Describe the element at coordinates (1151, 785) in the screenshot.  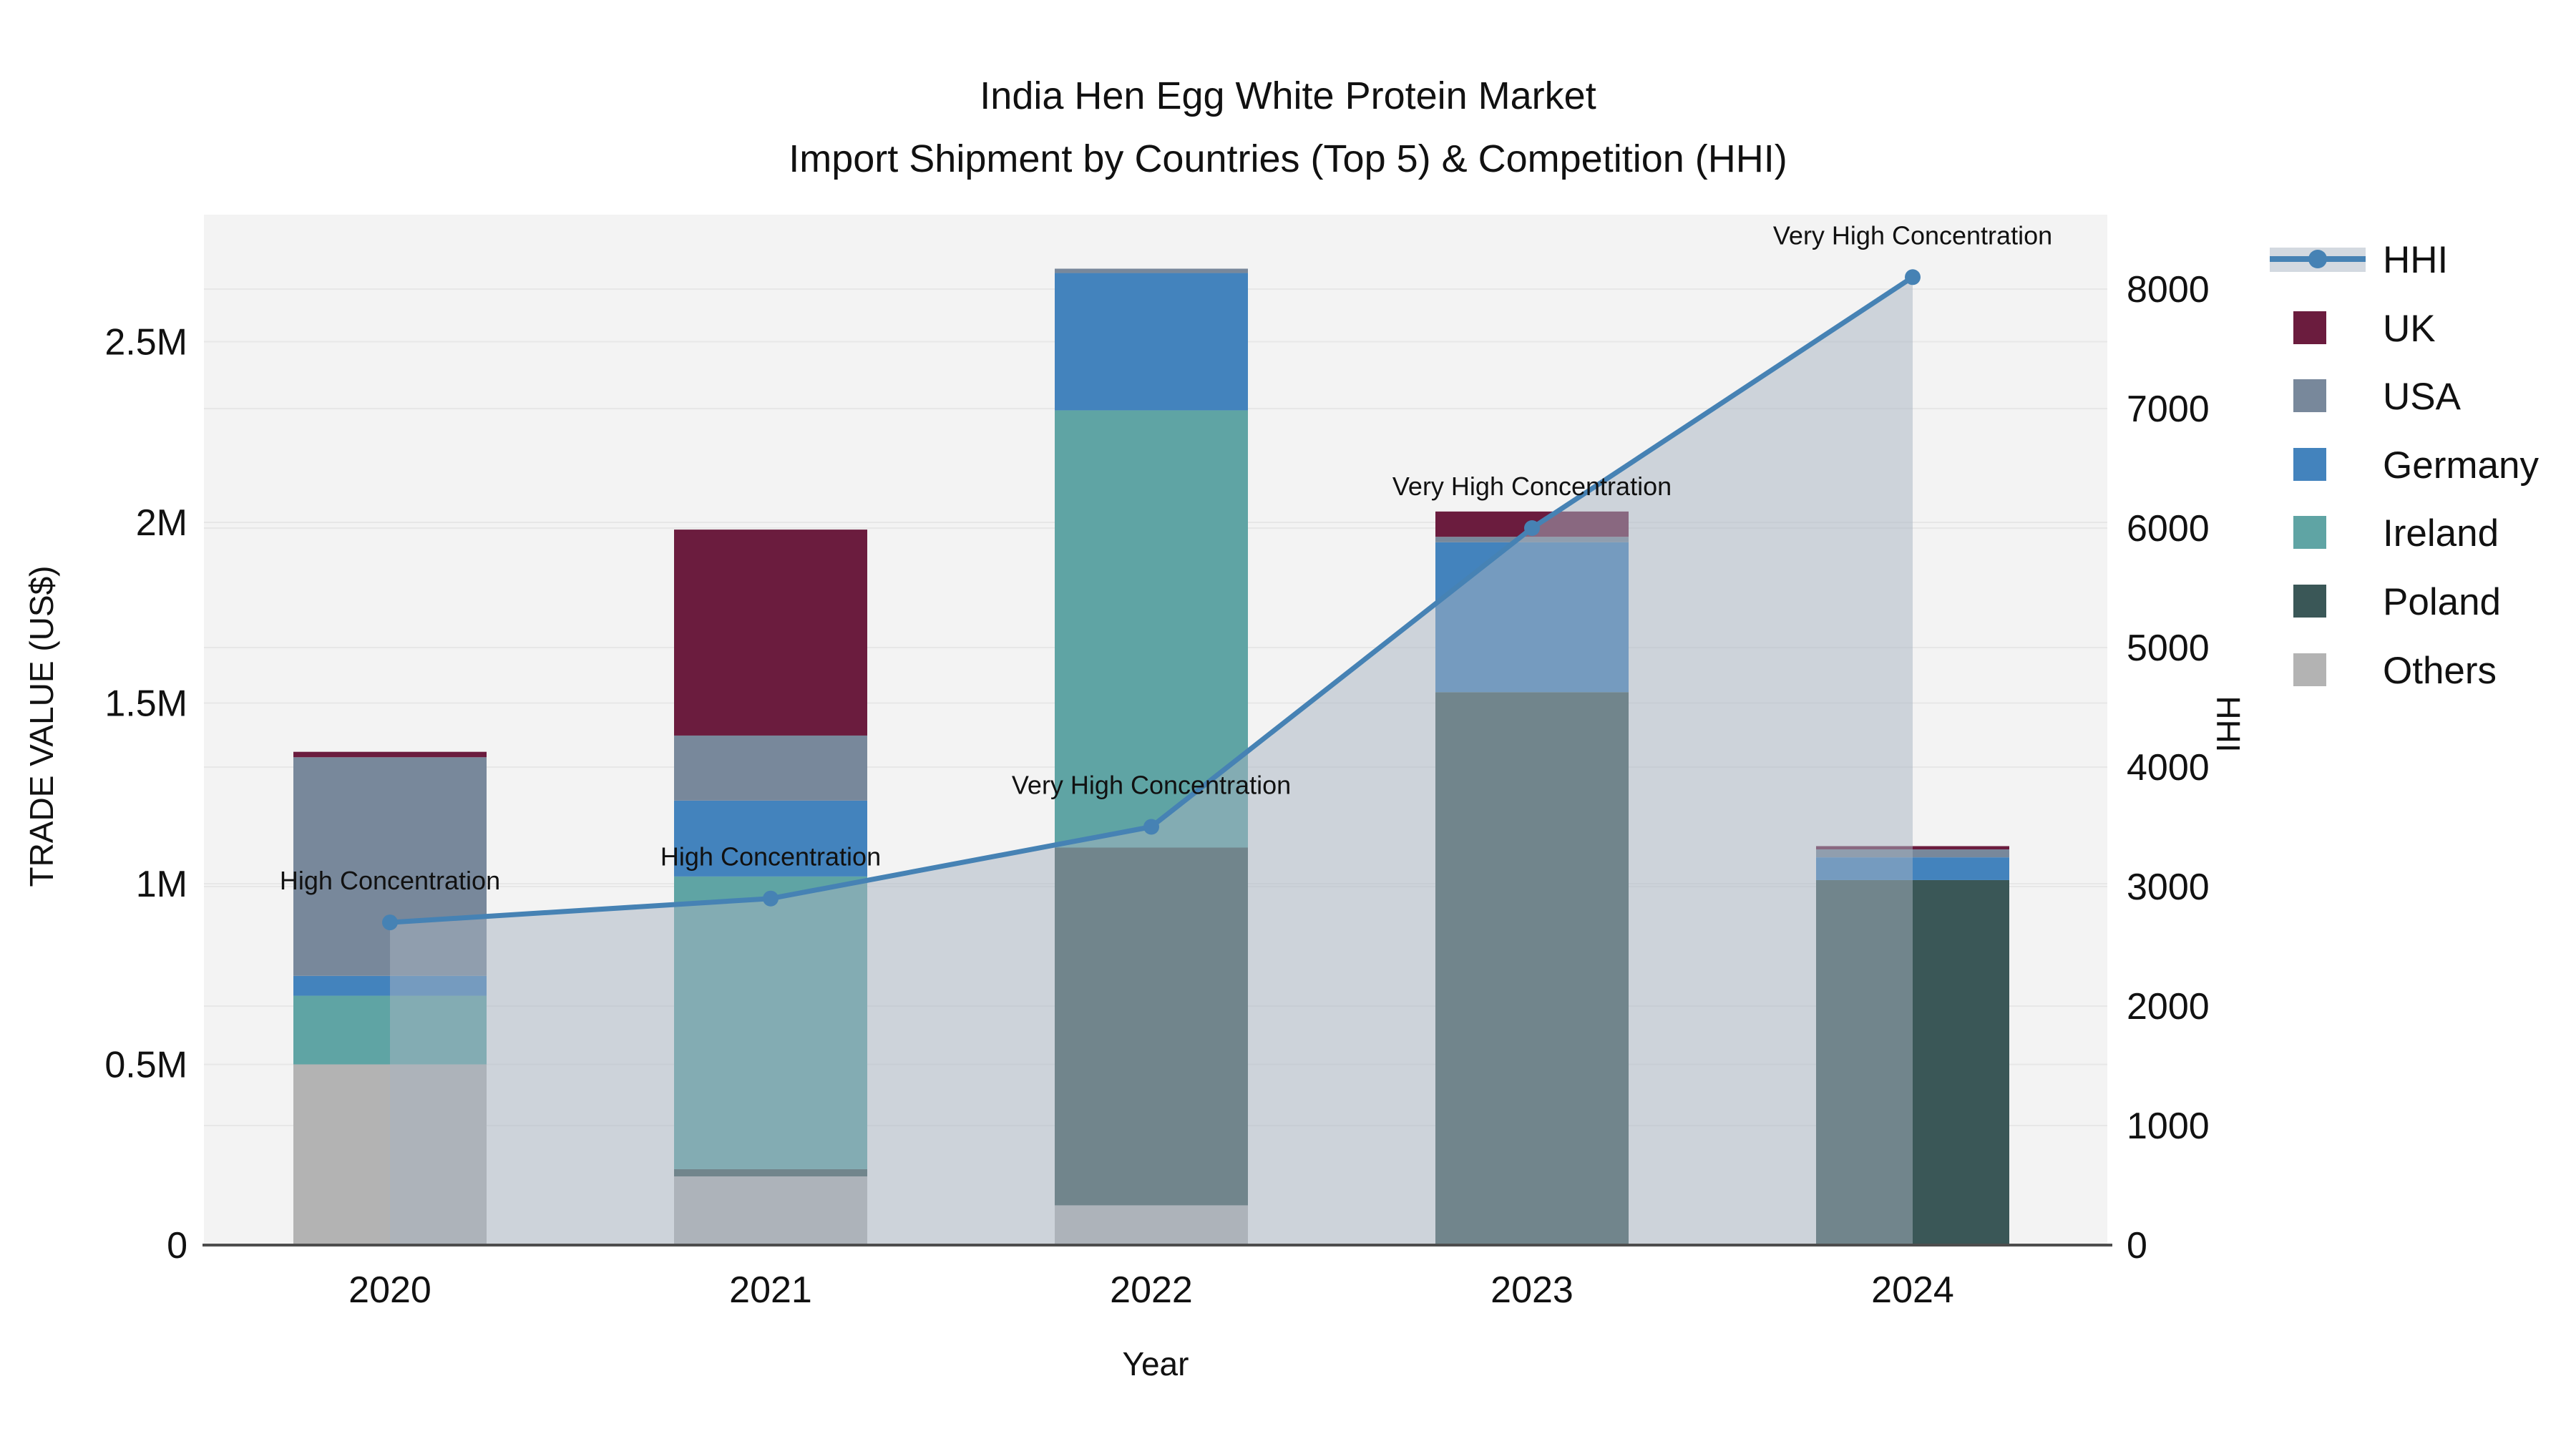
I see `annotation-label-2022: Very High Concentration` at that location.